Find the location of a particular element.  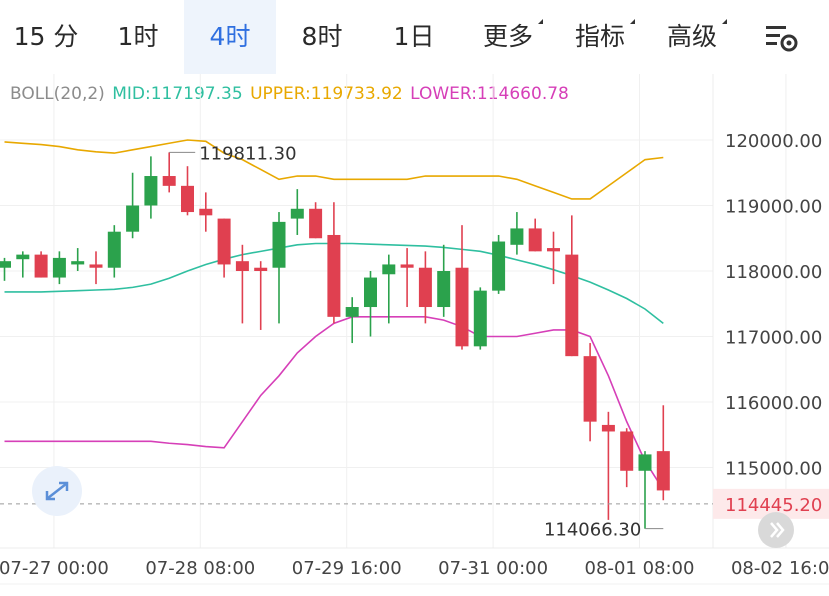

y-tick-label: 118000.00 is located at coordinates (773, 272).